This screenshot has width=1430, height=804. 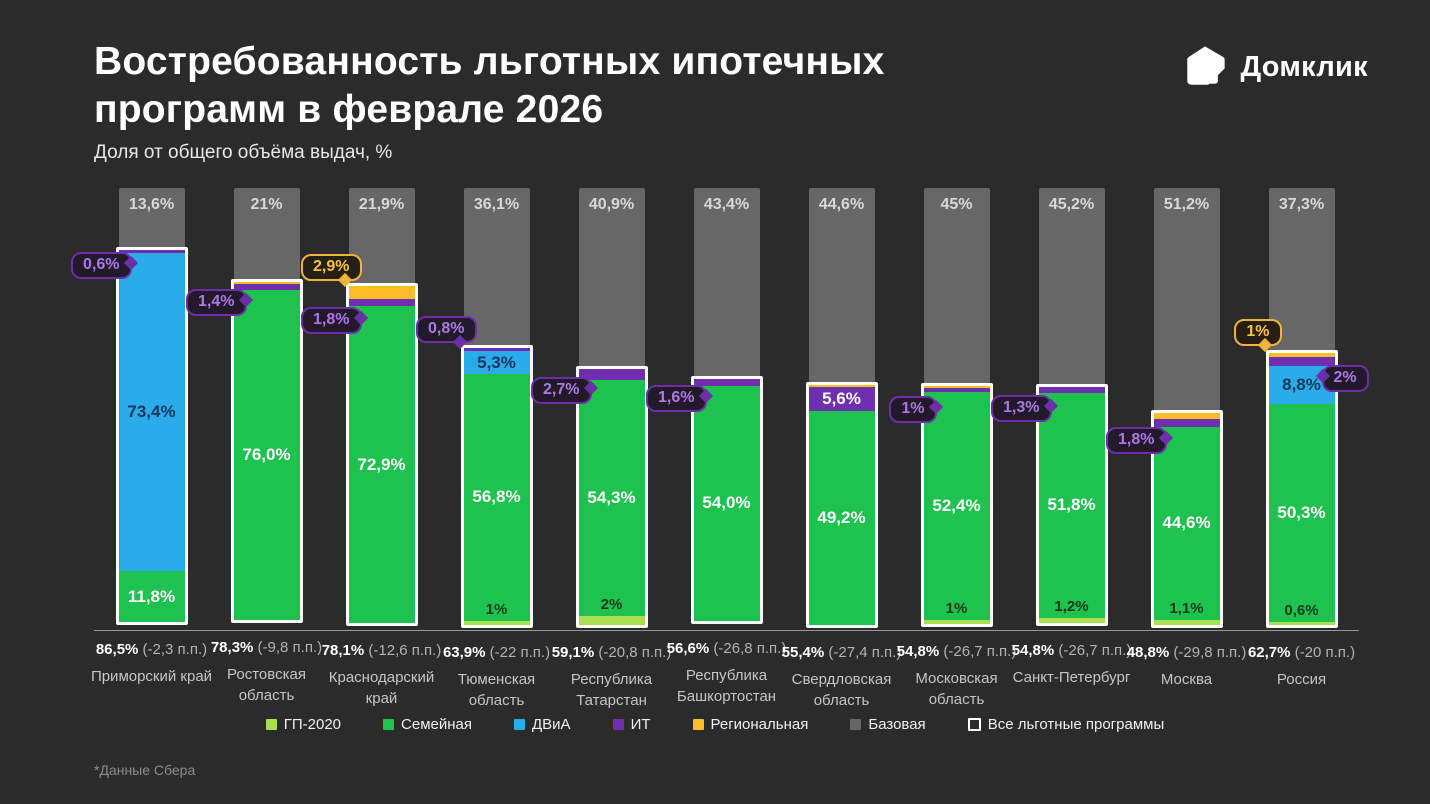 What do you see at coordinates (151, 218) in the screenshot?
I see `segment-base: 13,6%` at bounding box center [151, 218].